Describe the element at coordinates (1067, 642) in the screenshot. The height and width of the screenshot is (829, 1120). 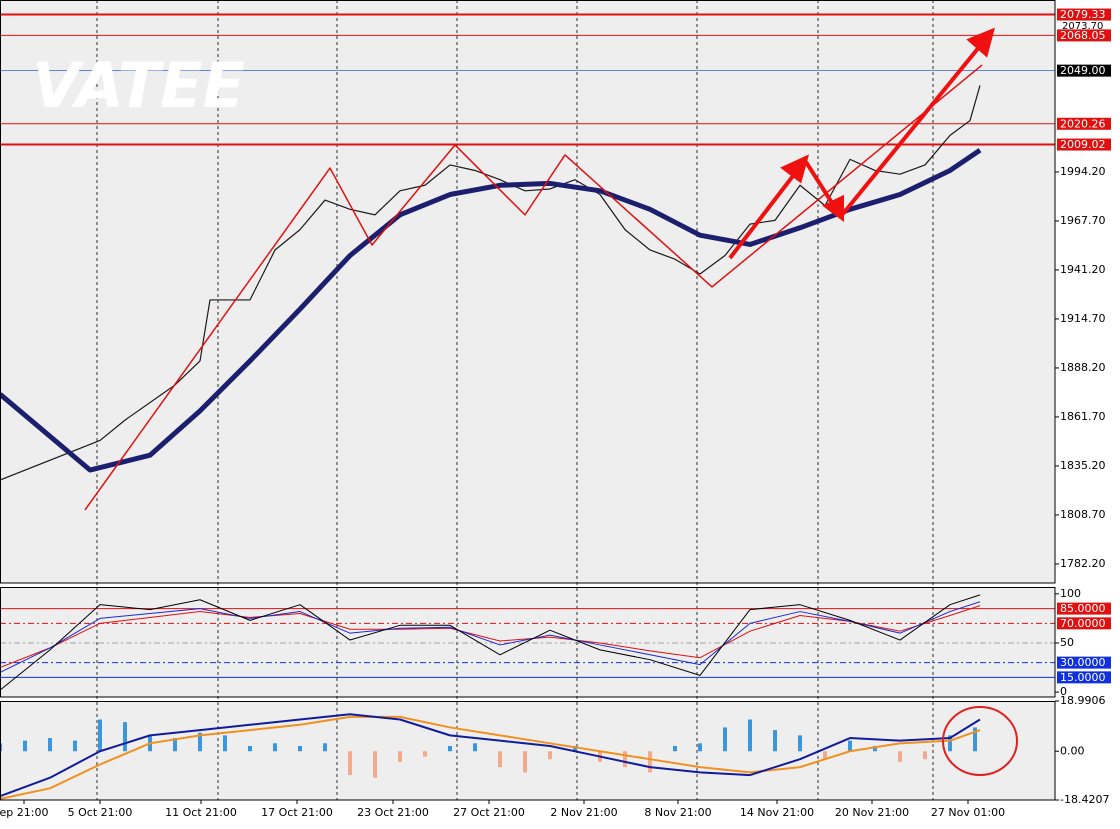
I see `y-tick-label: 50` at that location.